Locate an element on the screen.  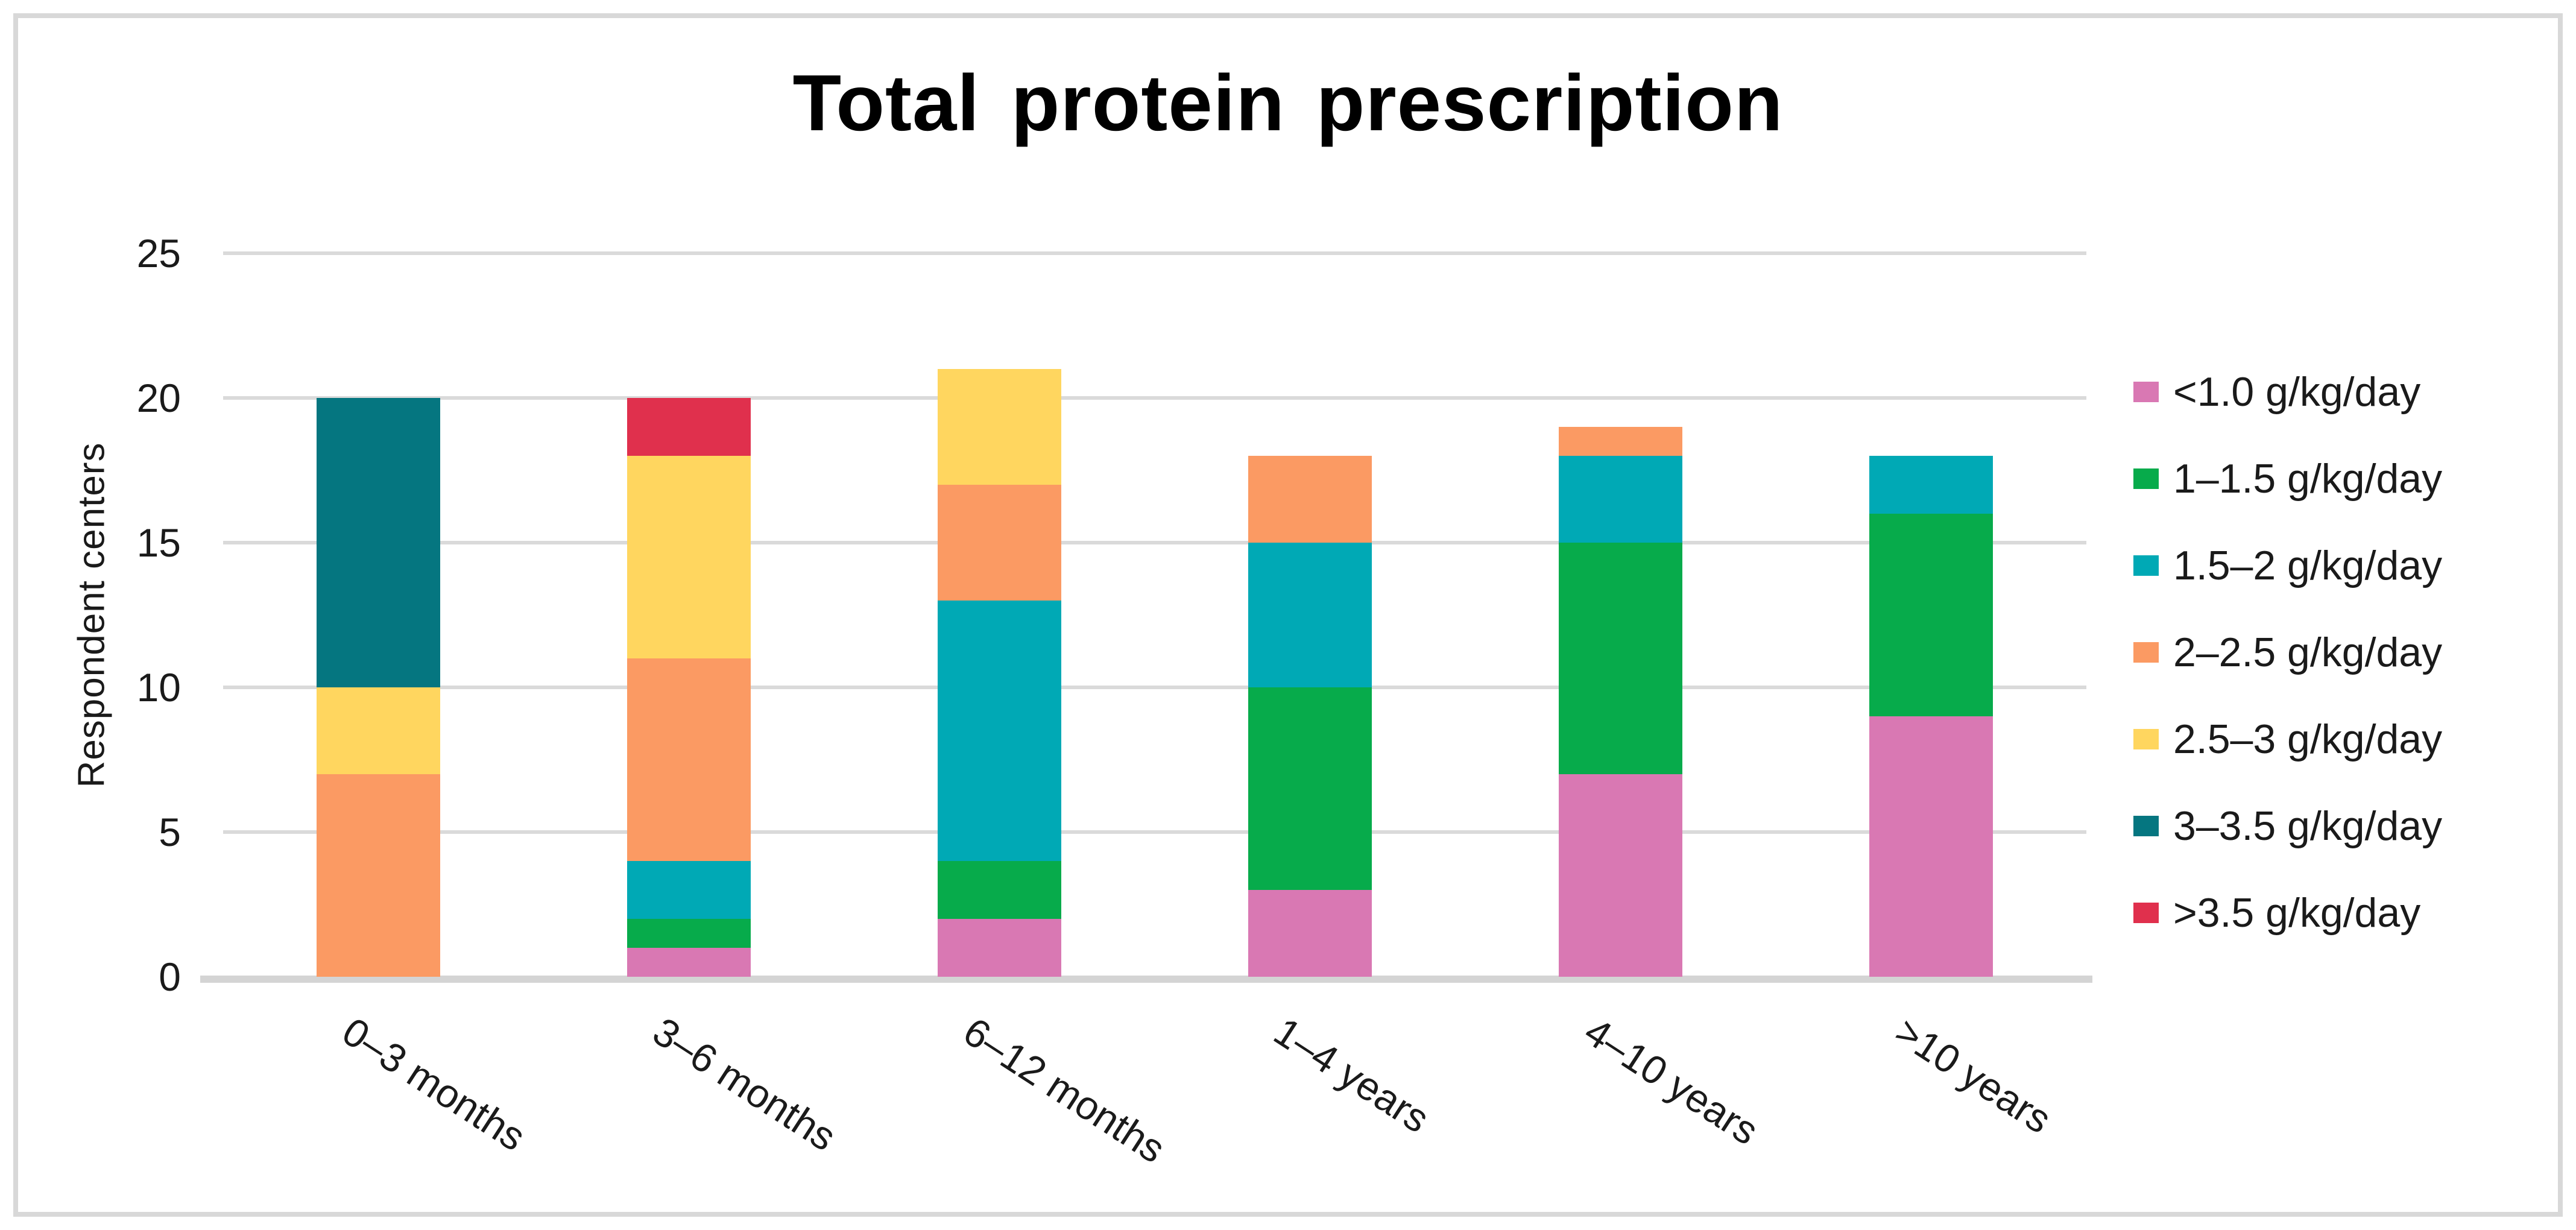
legend-label: 2.5–3 g/kg/day is located at coordinates (2308, 739).